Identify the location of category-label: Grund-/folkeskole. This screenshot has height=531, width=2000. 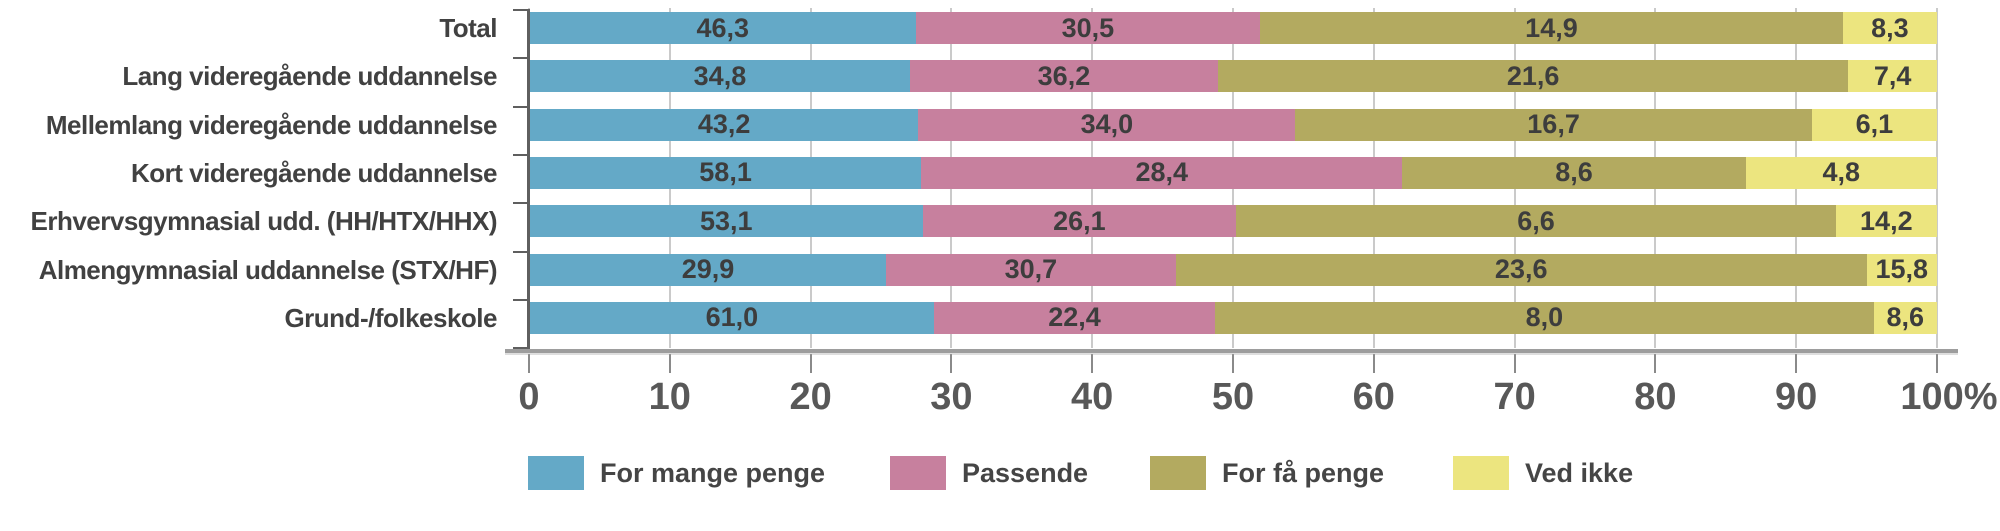
(390, 317).